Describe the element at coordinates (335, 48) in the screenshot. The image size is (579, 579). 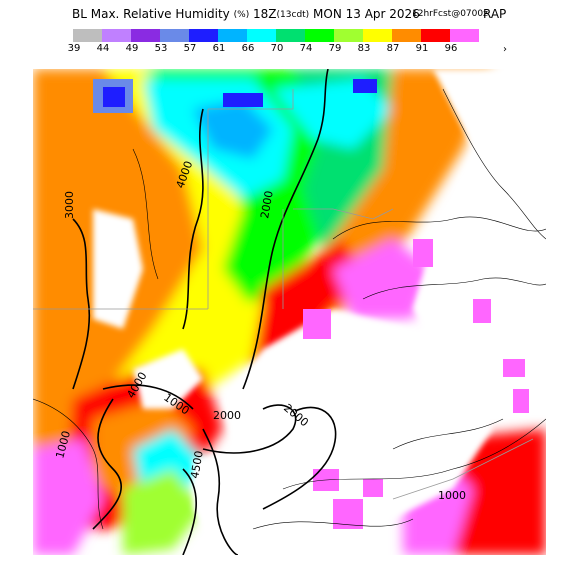
I see `legend-tick-label: 79` at that location.